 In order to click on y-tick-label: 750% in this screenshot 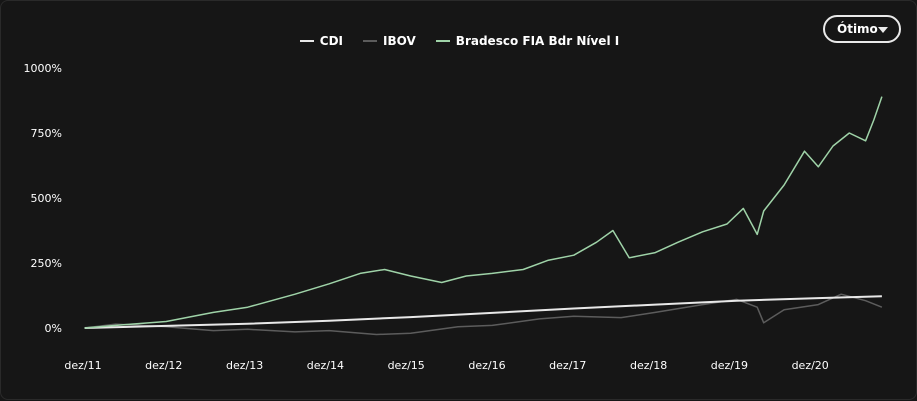, I will do `click(46, 133)`.